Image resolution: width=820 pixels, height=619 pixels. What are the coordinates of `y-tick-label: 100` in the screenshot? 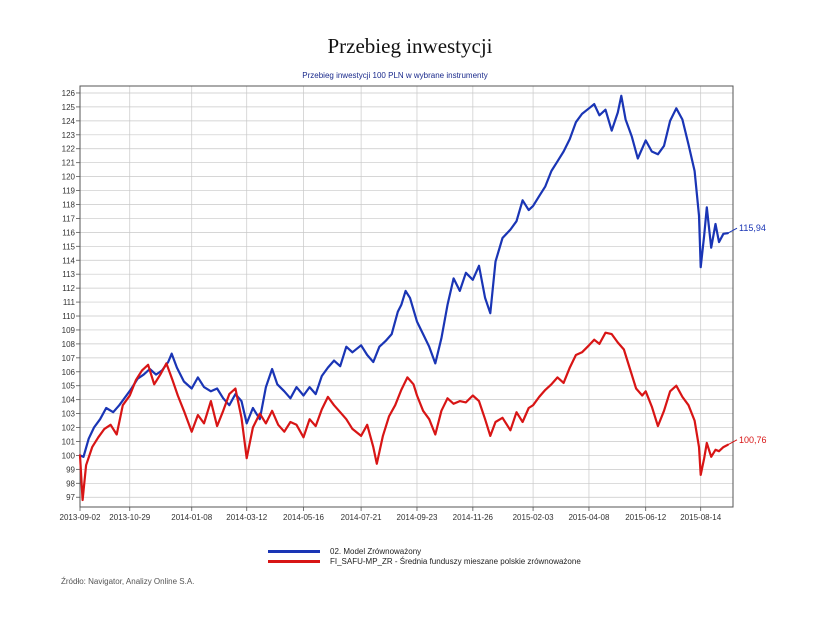 It's located at (69, 455).